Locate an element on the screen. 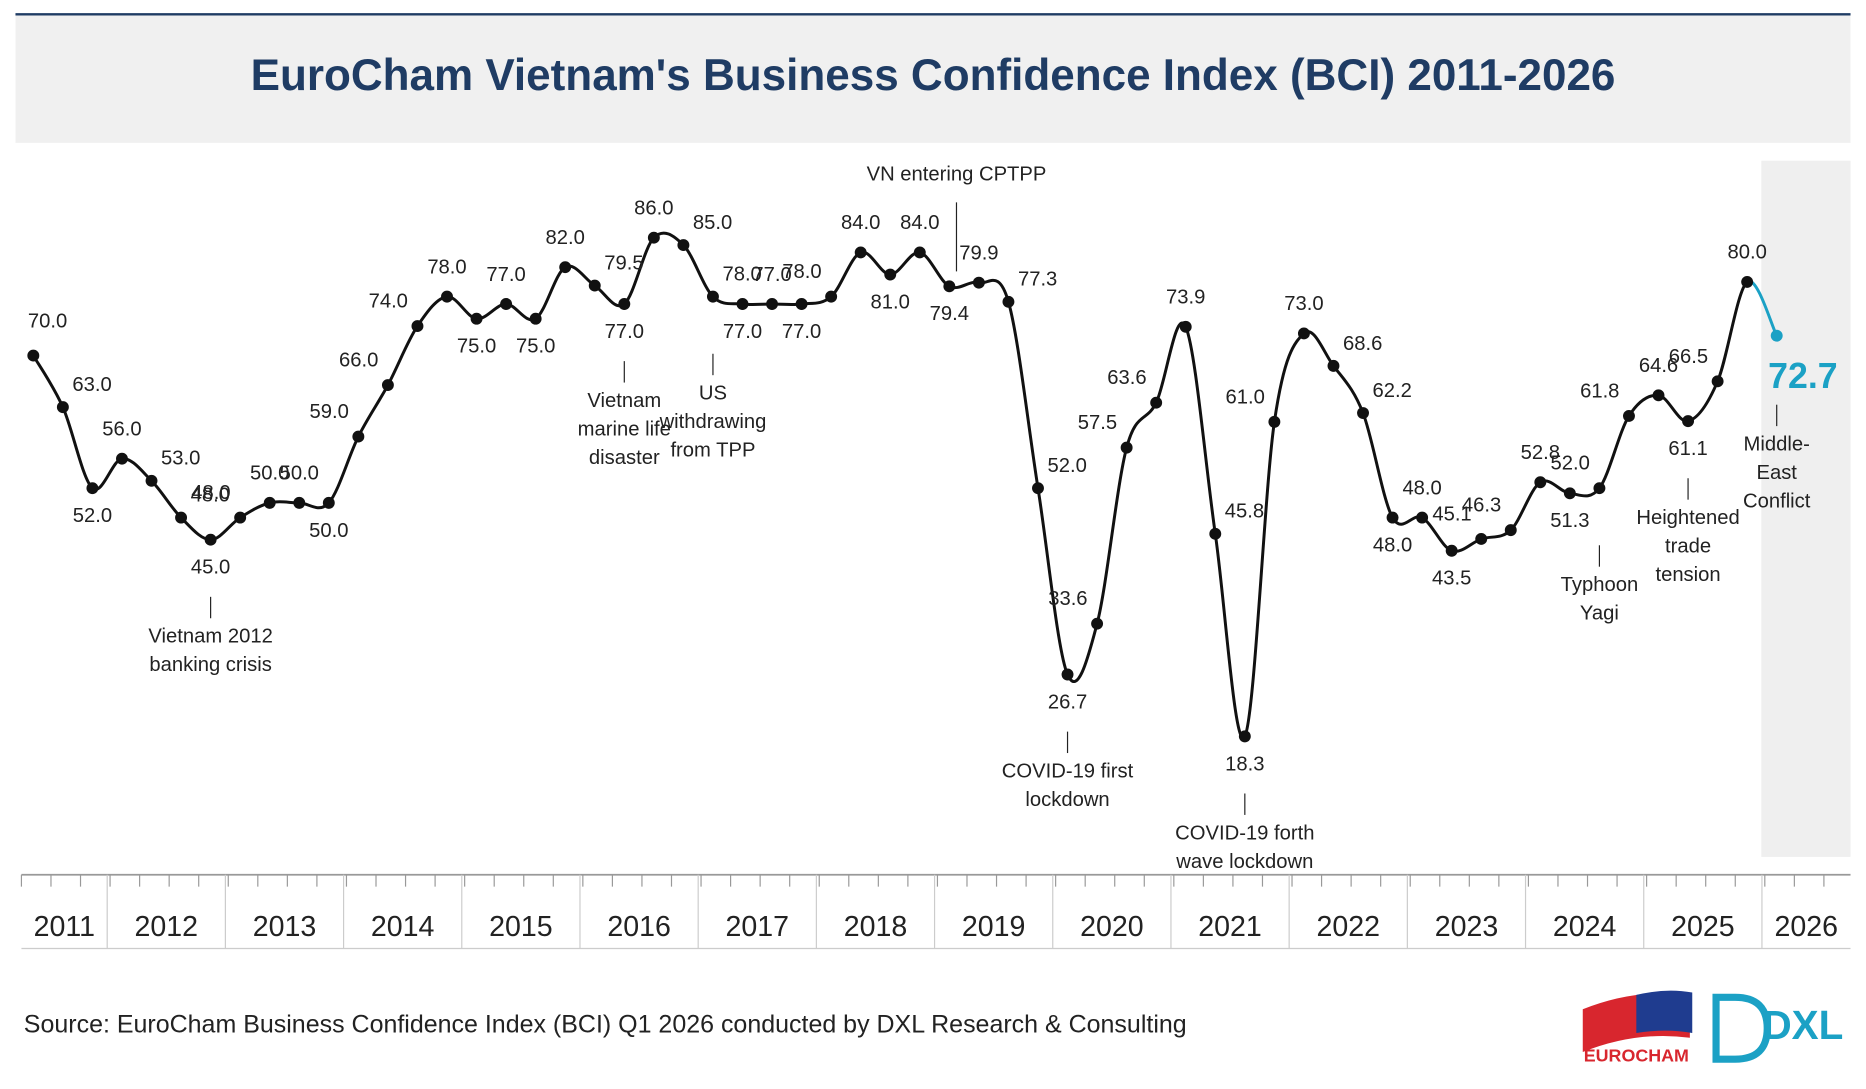 The height and width of the screenshot is (1089, 1866). value-label: 79.5 is located at coordinates (623, 264).